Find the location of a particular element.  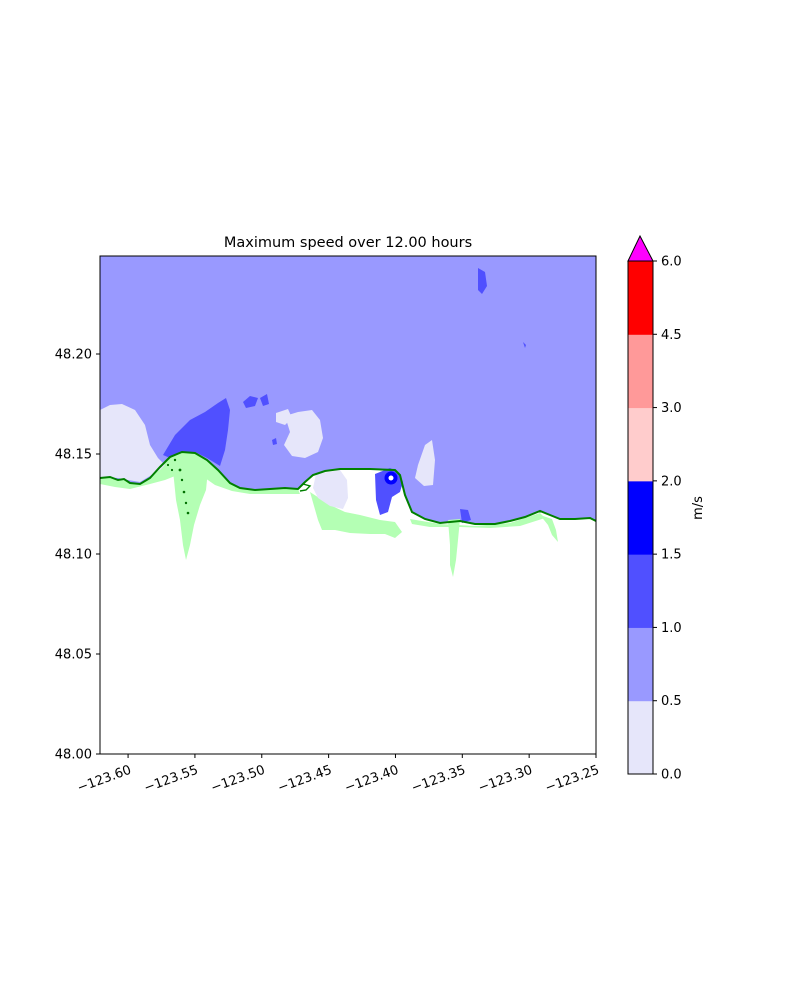

colorbar-tick-label: 0.0 is located at coordinates (671, 775).